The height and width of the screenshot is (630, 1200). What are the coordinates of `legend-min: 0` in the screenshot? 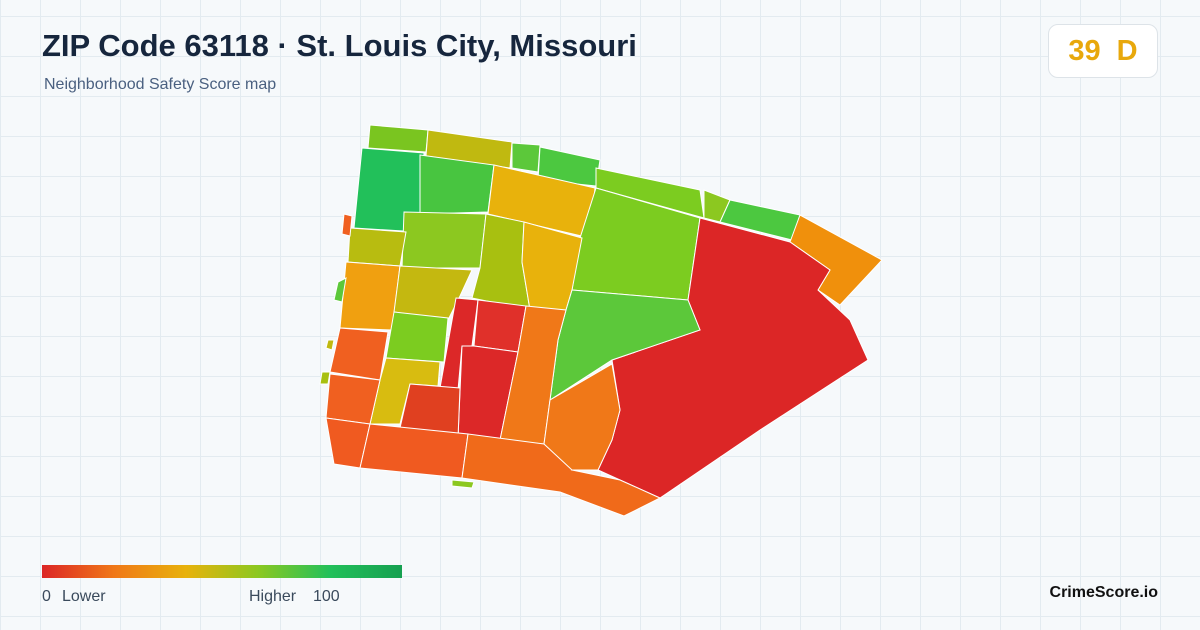 It's located at (46, 596).